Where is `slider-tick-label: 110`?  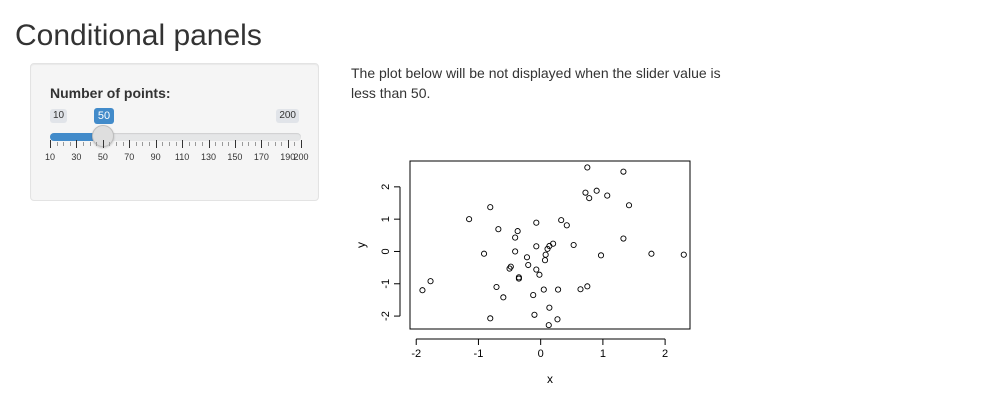
slider-tick-label: 110 is located at coordinates (182, 157).